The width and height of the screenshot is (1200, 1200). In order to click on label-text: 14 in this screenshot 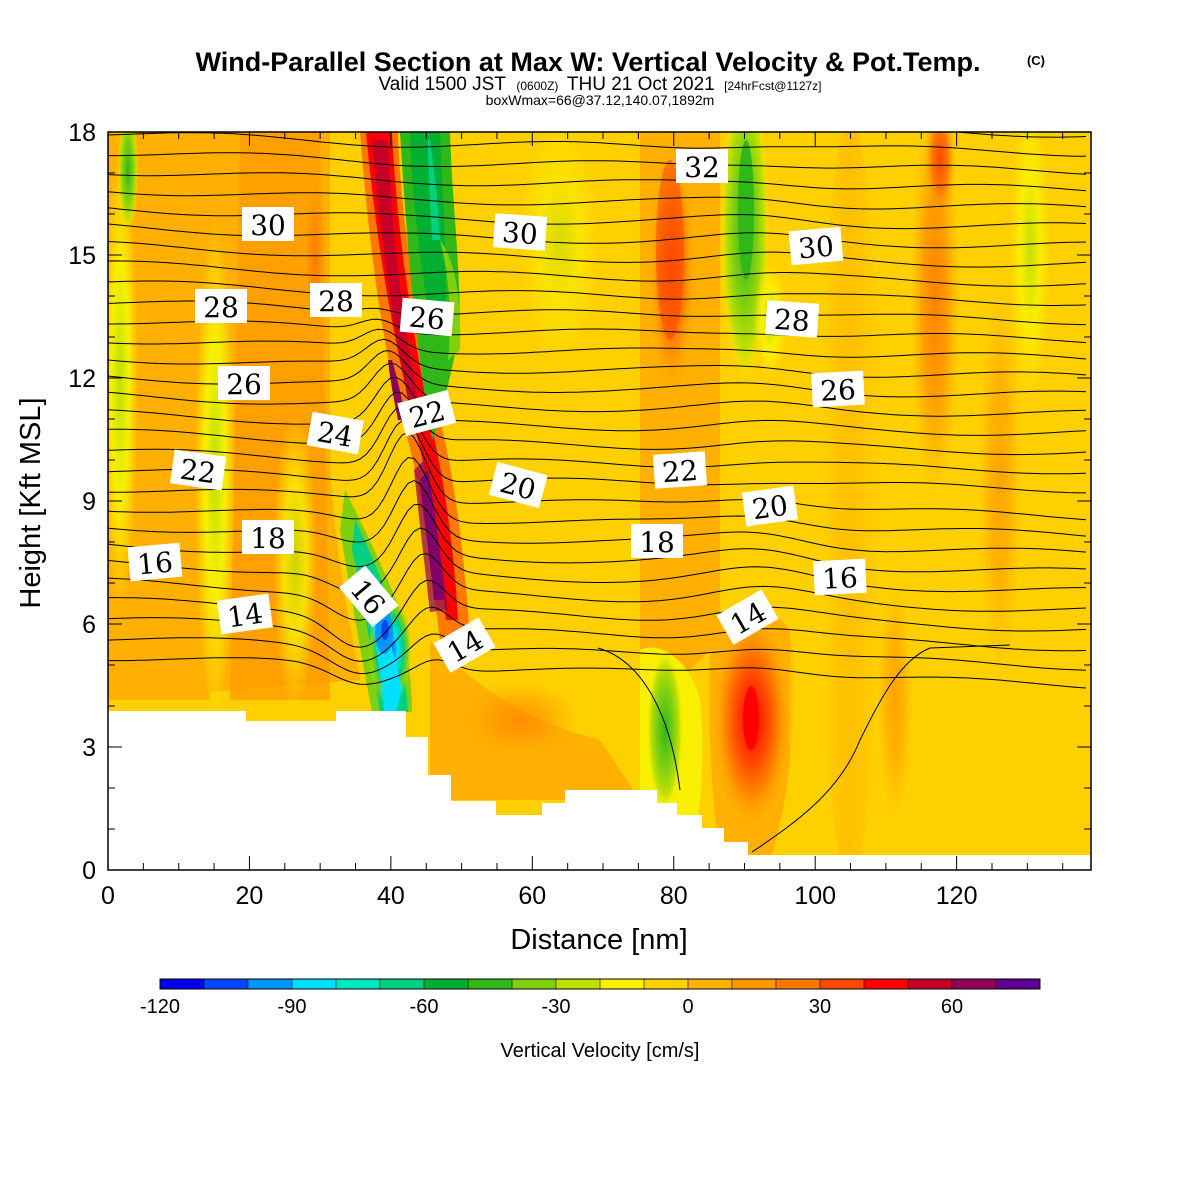, I will do `click(245, 616)`.